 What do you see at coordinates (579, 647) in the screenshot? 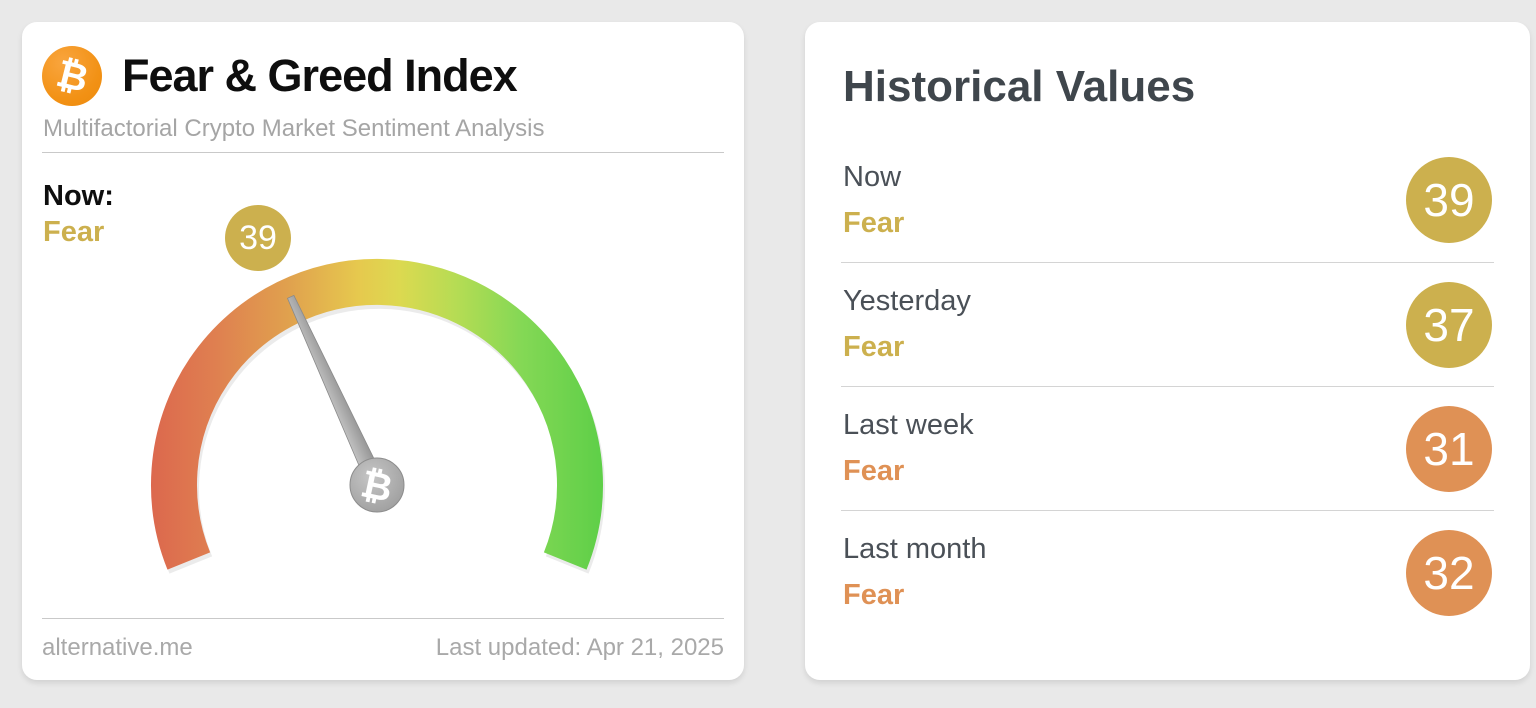
I see `last-updated-text: Last updated: Apr 21, 2025` at bounding box center [579, 647].